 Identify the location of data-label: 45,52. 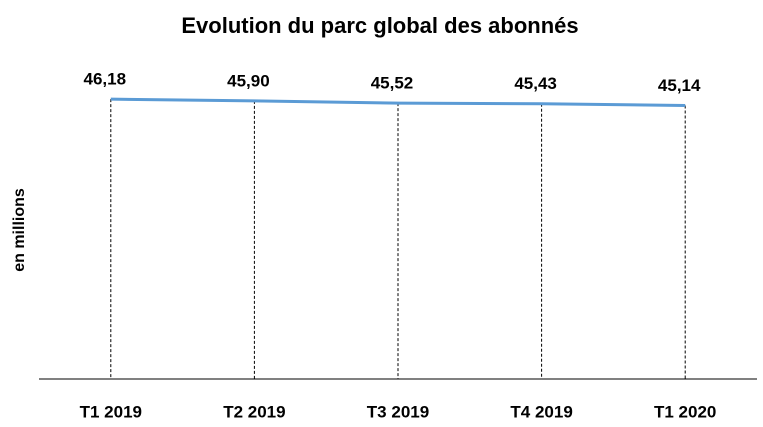
(392, 83).